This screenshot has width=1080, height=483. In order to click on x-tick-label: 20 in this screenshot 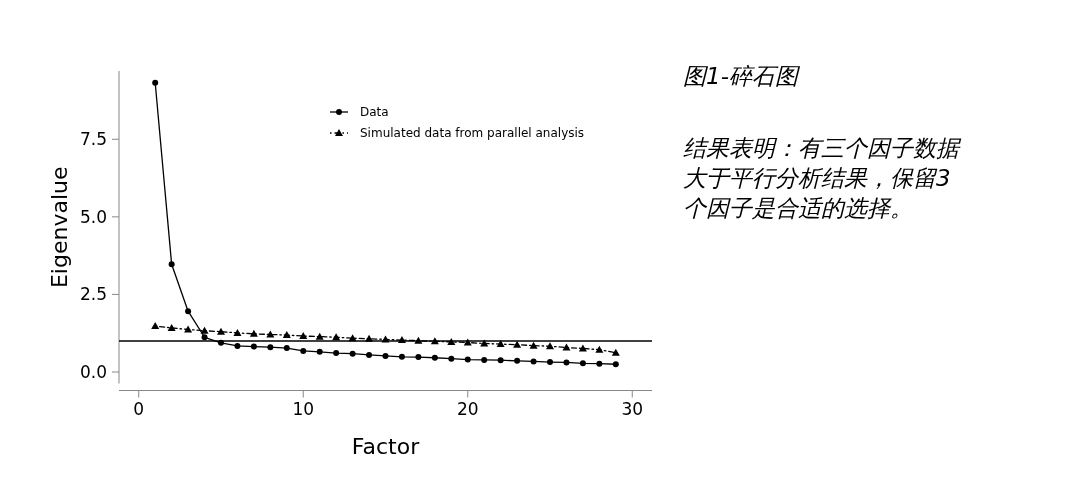, I will do `click(467, 408)`.